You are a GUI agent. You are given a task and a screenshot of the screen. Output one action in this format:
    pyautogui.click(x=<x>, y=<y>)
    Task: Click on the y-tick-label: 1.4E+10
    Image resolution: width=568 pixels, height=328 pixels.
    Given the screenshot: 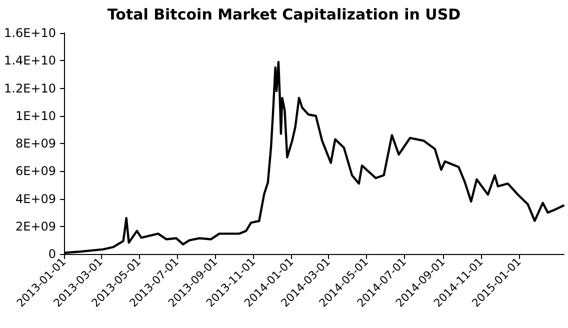 What is the action you would take?
    pyautogui.click(x=30, y=61)
    